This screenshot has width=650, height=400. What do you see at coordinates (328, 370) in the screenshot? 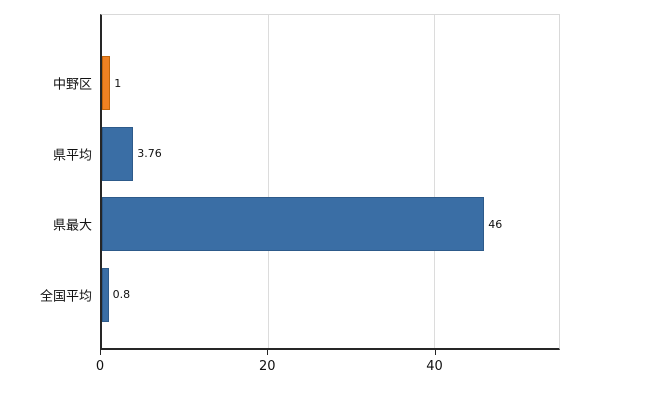
I see `x-axis: 0 20 40` at bounding box center [328, 370].